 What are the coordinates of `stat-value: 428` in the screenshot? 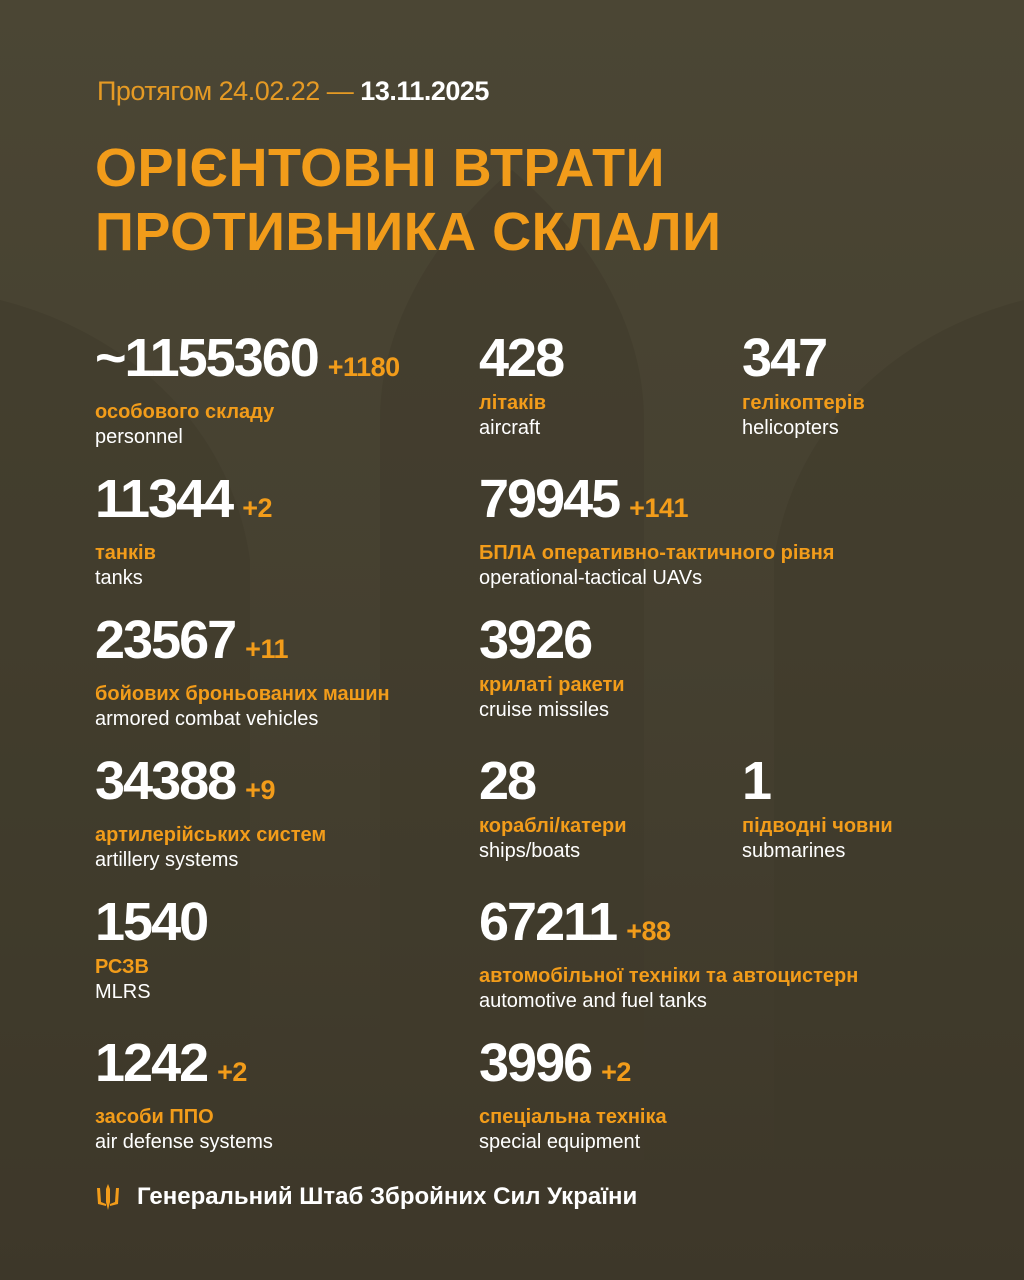 It's located at (522, 358).